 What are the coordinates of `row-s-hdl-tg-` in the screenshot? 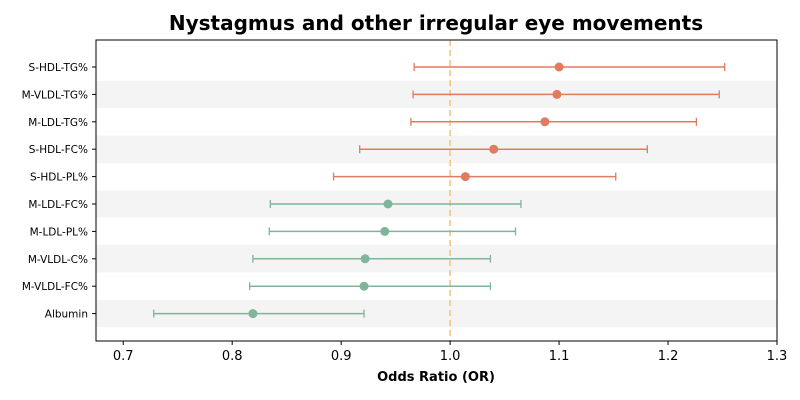 It's located at (569, 67).